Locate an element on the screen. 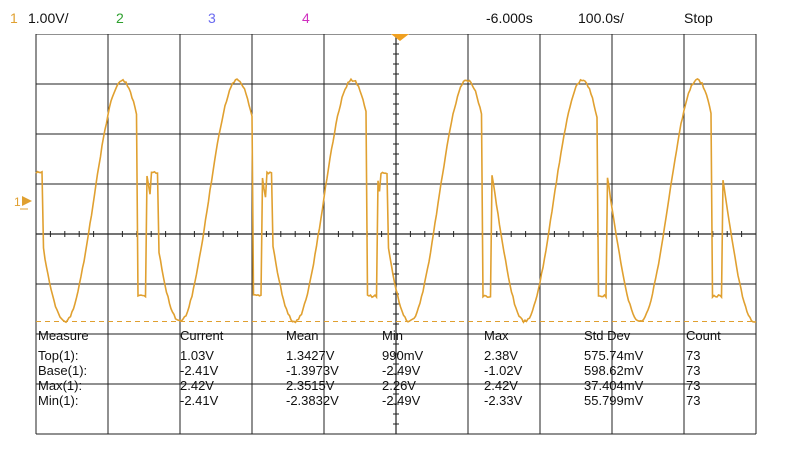  value-max: -1.02V is located at coordinates (503, 370).